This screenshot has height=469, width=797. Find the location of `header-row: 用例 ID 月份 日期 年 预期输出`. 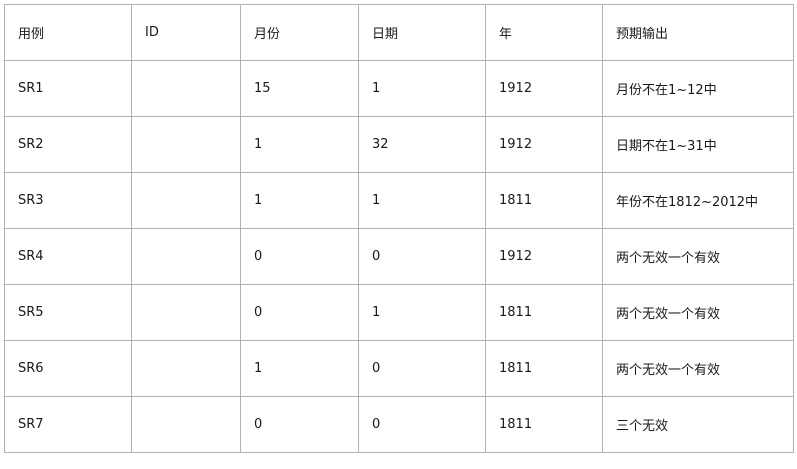

header-row: 用例 ID 月份 日期 年 预期输出 is located at coordinates (399, 32).